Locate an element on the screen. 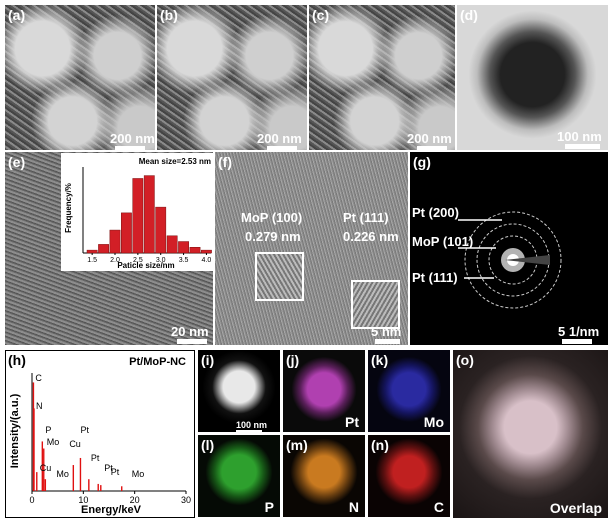  panel-label: (d) is located at coordinates (469, 15).